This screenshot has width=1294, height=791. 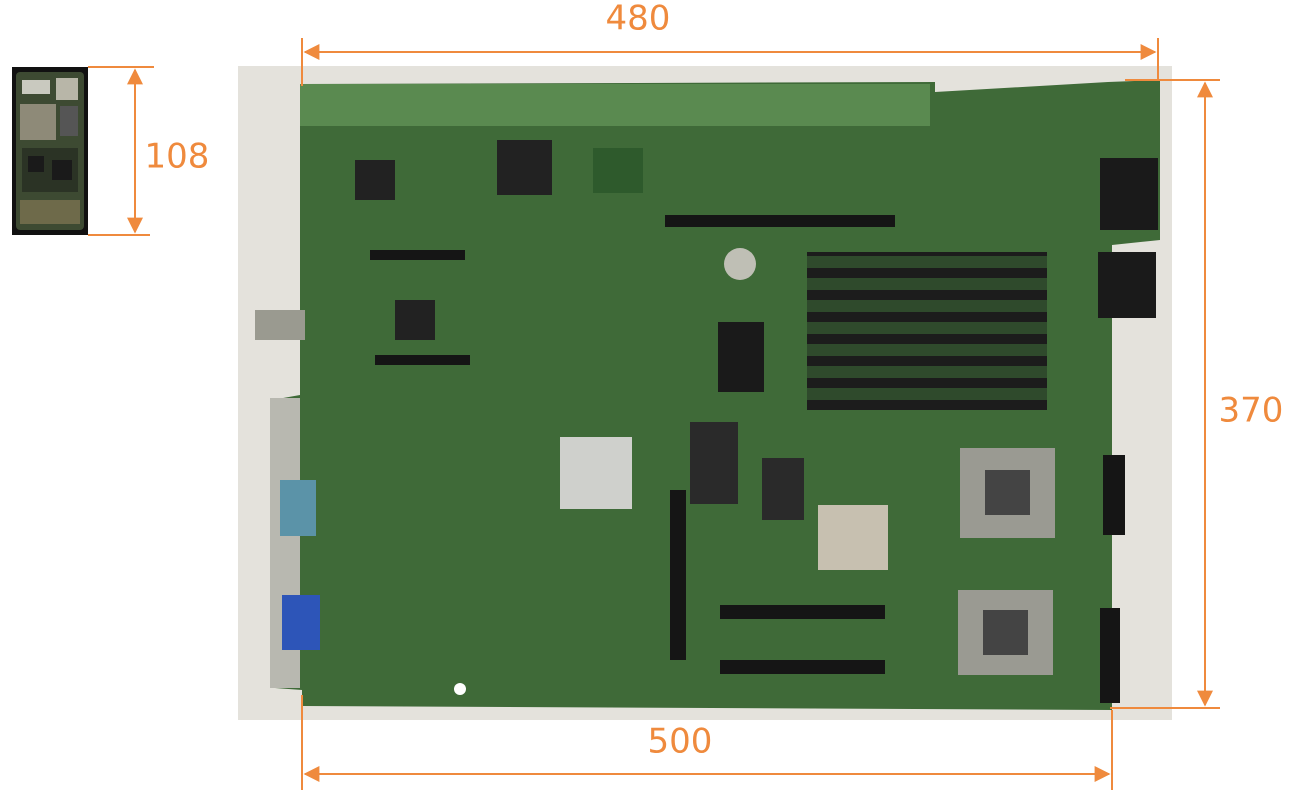 I want to click on height-dimension: 370, so click(x=1197, y=394).